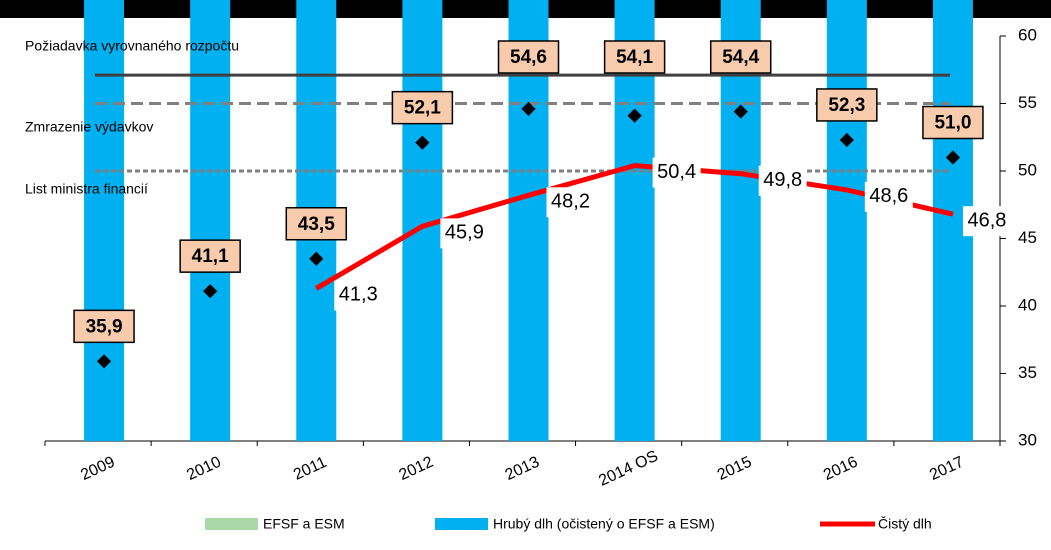  I want to click on value-label: 48,6, so click(888, 196).